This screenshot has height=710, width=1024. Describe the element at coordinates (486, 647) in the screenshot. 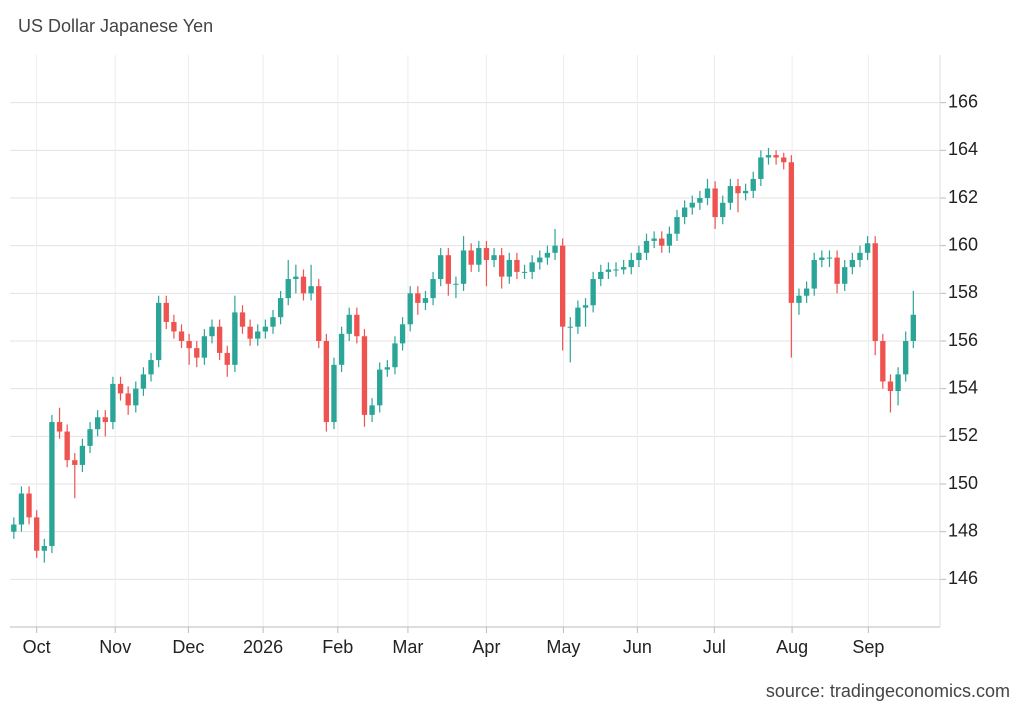

I see `x-tick-label: Apr` at that location.